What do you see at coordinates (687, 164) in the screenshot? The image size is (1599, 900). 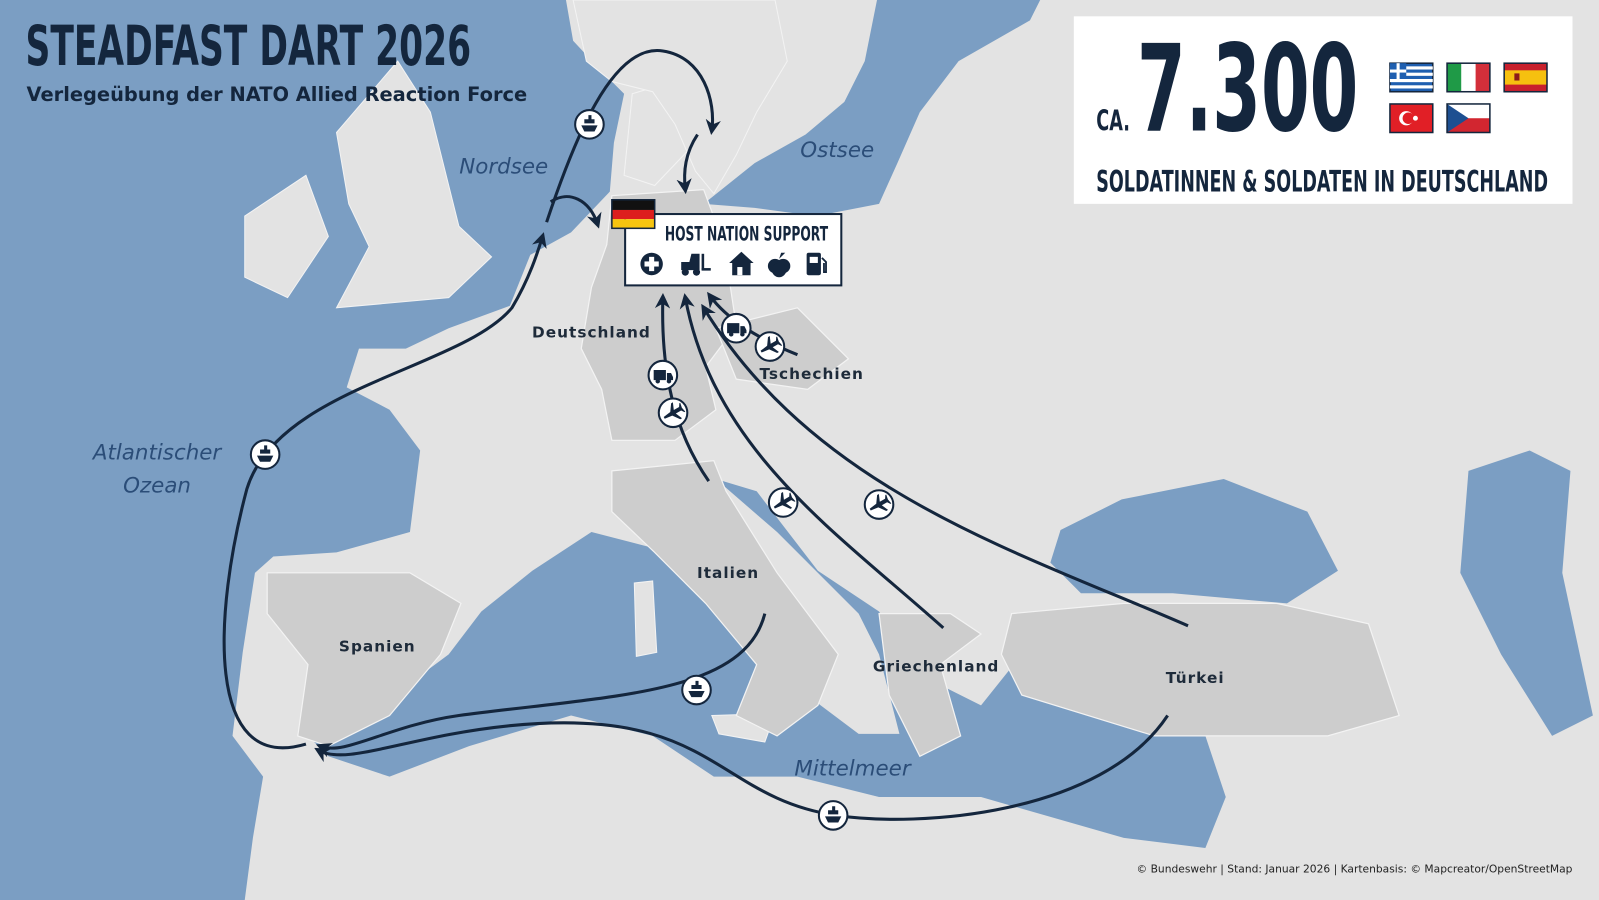 I see `route-skagerrak-down` at bounding box center [687, 164].